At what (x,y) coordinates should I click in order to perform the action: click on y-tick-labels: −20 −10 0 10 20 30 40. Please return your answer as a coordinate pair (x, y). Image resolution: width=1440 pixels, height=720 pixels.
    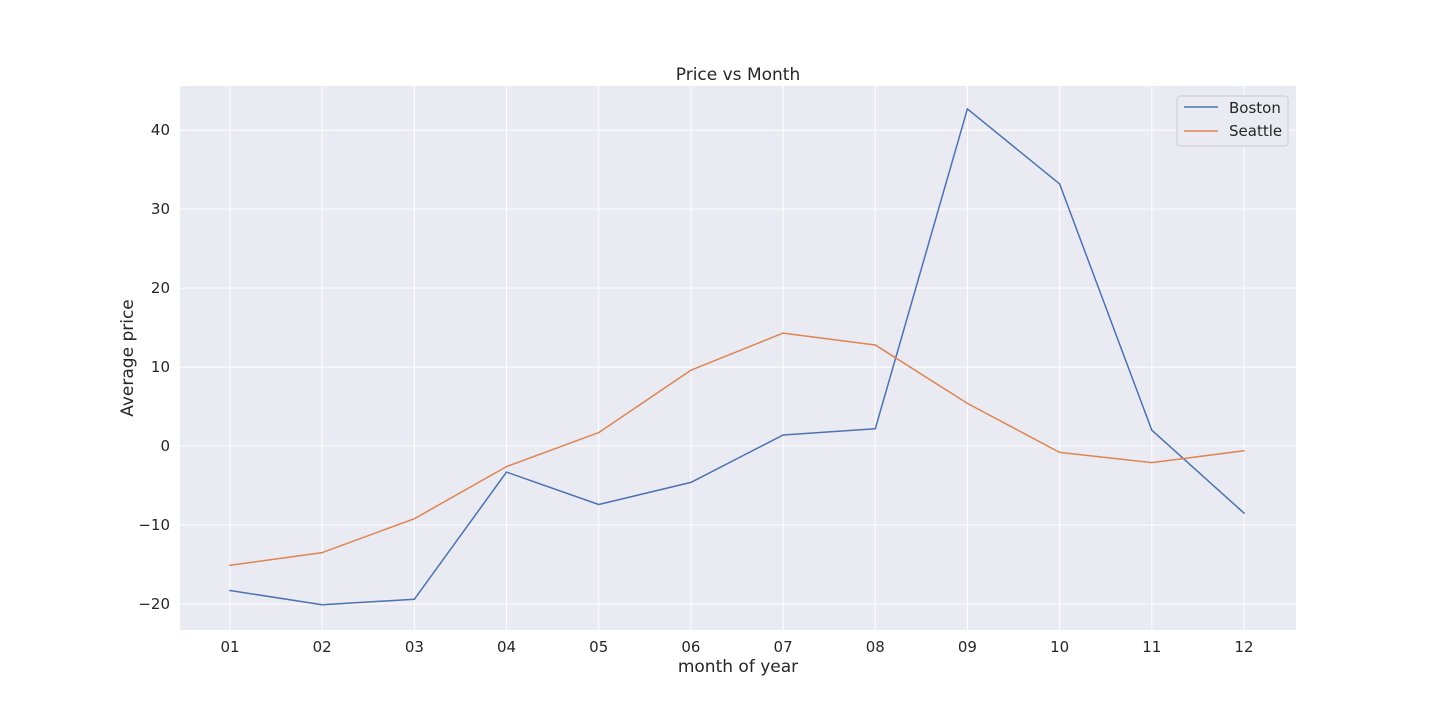
    Looking at the image, I should click on (154, 367).